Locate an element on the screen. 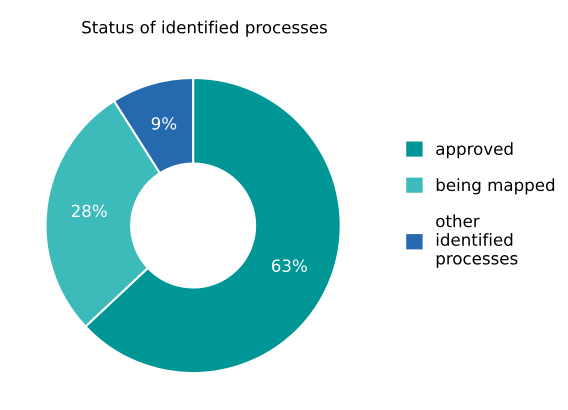 The image size is (568, 410). legend-label: other identified processes is located at coordinates (477, 241).